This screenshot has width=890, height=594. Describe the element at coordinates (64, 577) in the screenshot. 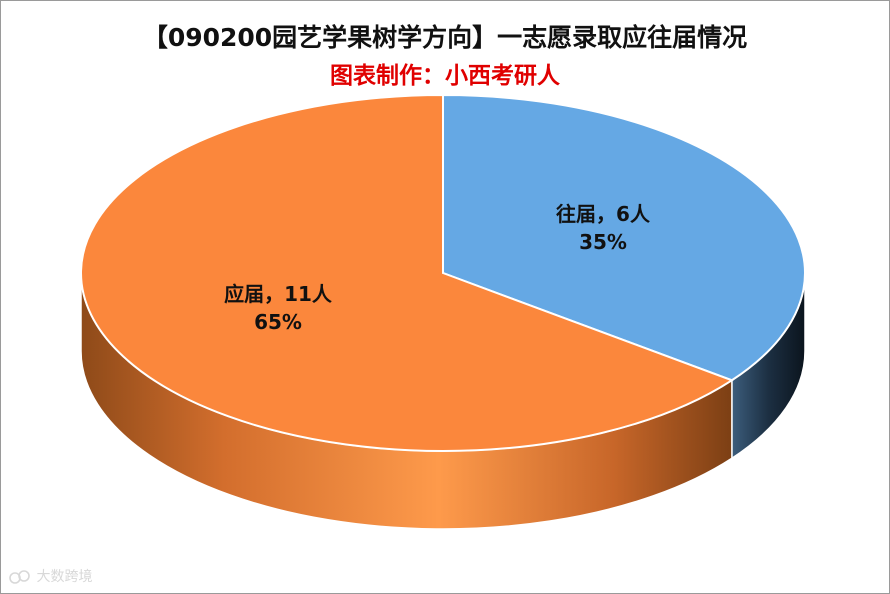

I see `watermark-text: 大数跨境` at that location.